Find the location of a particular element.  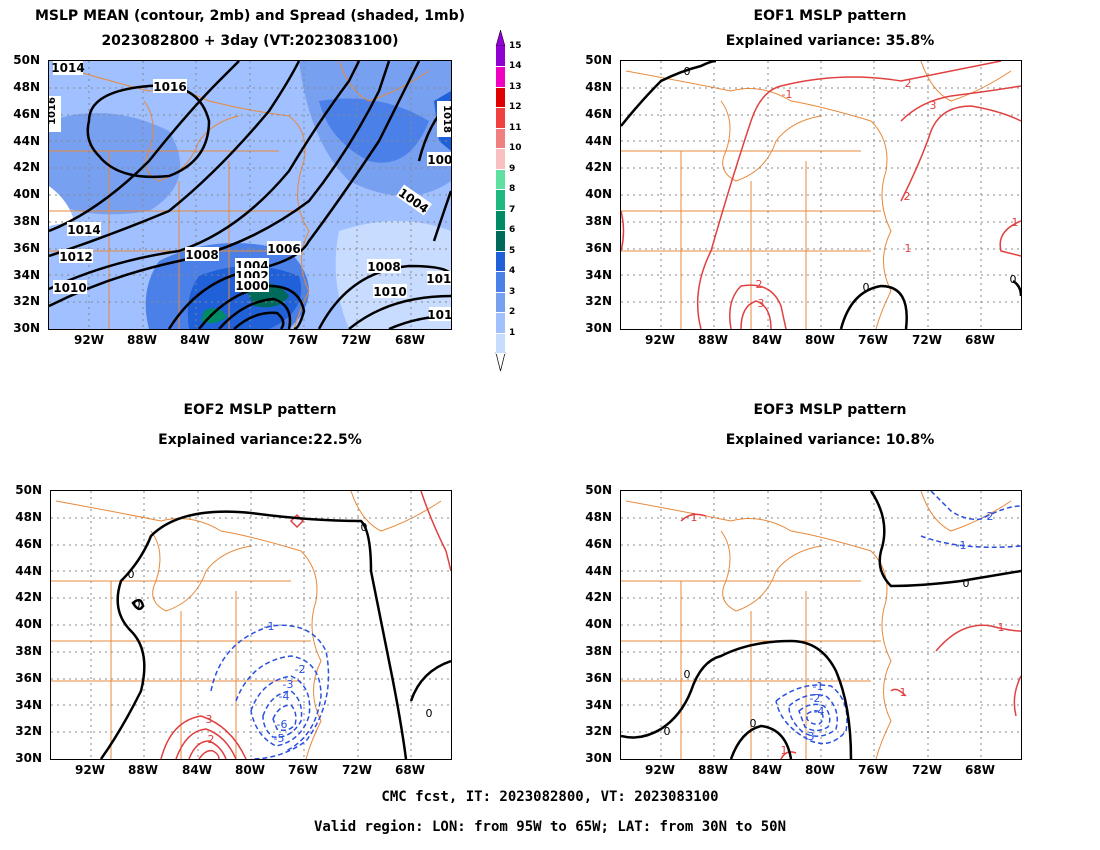

spread-colorbar: 1 2 3 4 5 6 7 8 9 10 11 12 13 14 15 is located at coordinates (515, 200).